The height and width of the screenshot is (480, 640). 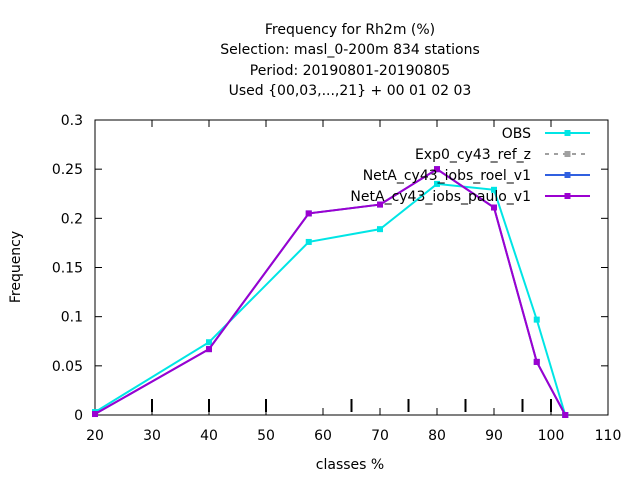 I want to click on x-tick-label: 60, so click(x=323, y=436).